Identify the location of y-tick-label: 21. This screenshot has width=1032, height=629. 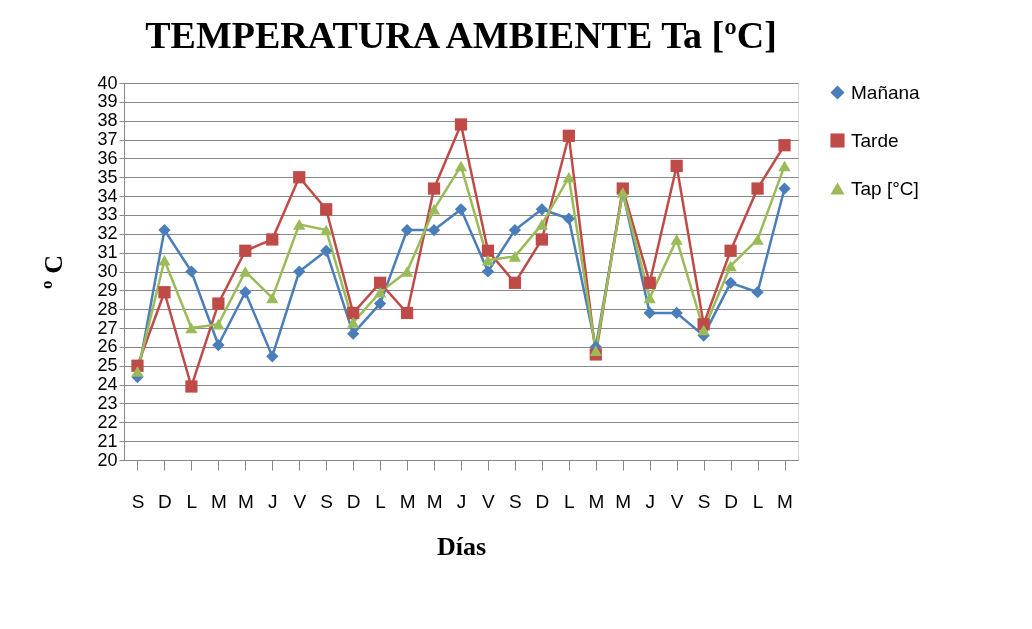
(107, 440).